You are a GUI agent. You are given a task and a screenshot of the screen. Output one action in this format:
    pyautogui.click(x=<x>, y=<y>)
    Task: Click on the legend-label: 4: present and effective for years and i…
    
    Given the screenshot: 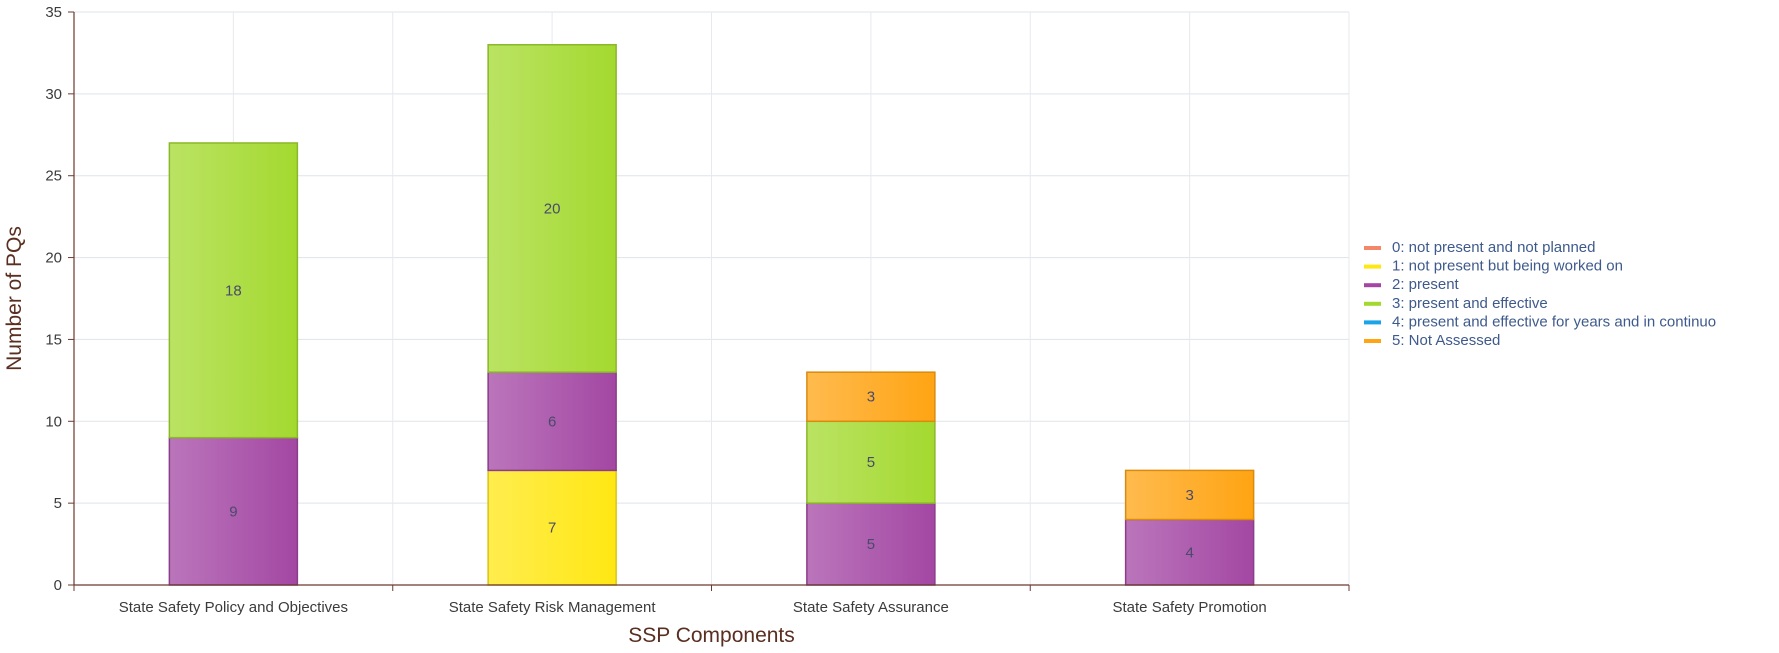 What is the action you would take?
    pyautogui.click(x=1554, y=321)
    